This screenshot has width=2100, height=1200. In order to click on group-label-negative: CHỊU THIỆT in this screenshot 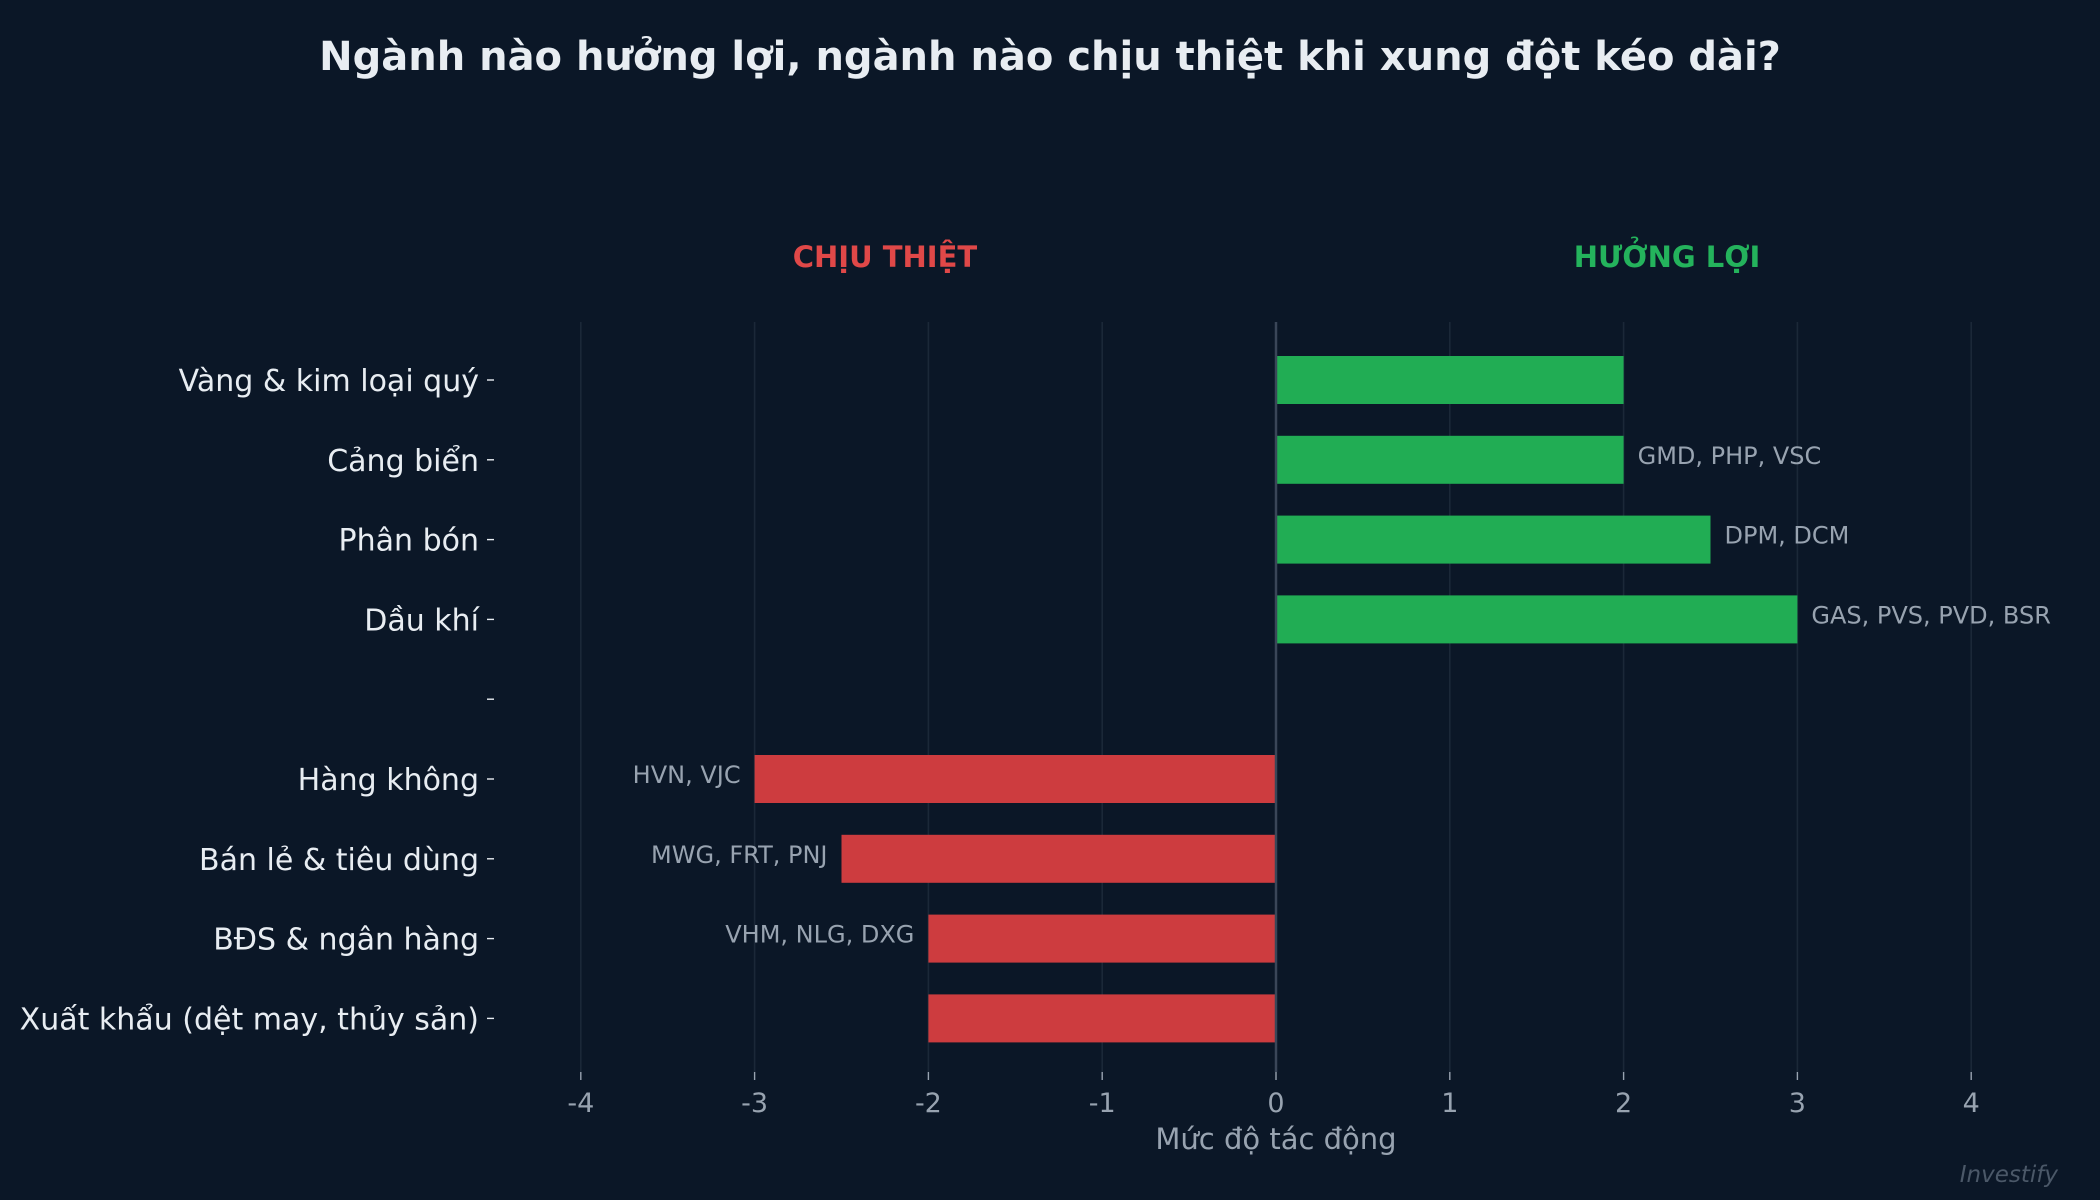, I will do `click(885, 257)`.